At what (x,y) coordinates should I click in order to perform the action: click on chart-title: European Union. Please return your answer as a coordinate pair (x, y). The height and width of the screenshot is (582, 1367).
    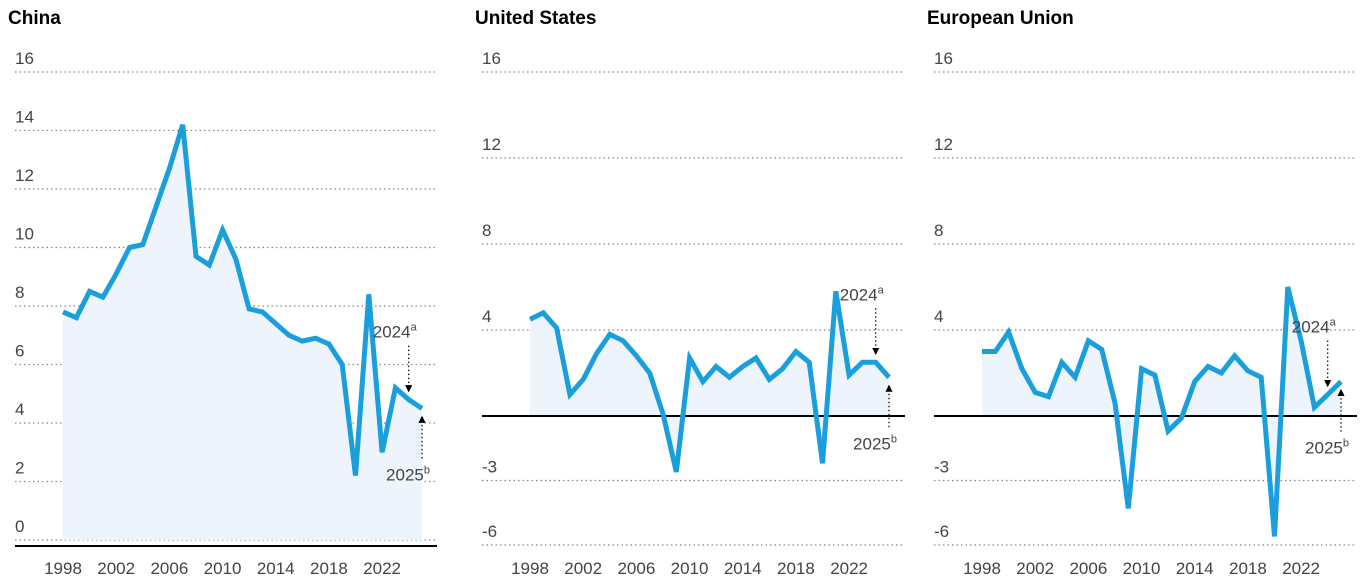
    Looking at the image, I should click on (1000, 18).